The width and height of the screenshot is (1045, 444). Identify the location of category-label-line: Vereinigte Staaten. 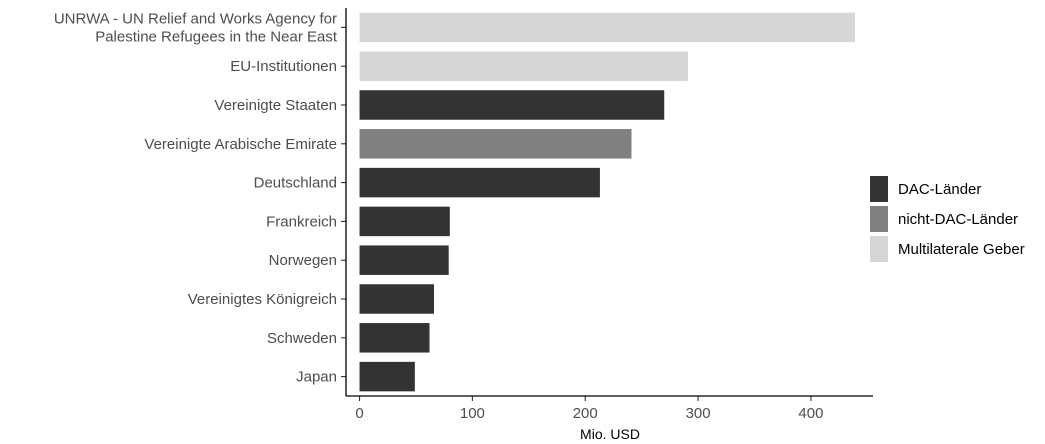
(275, 105).